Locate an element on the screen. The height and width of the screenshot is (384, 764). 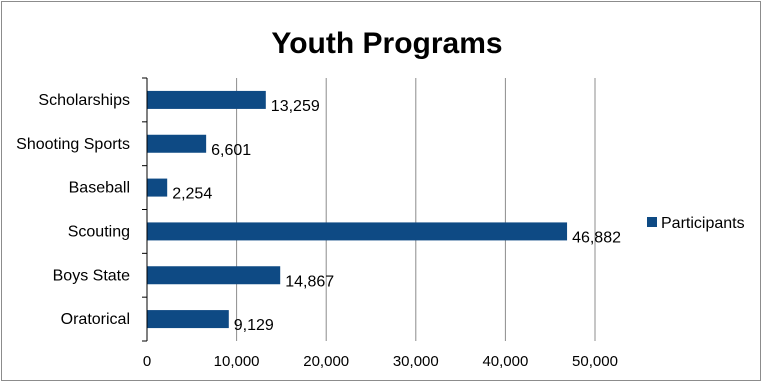
chart-title: Youth Programs is located at coordinates (386, 43).